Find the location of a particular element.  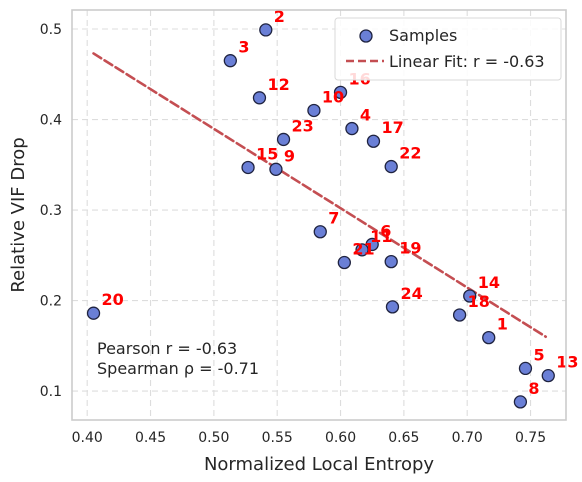

x-tick-label: 0.60 is located at coordinates (340, 438).